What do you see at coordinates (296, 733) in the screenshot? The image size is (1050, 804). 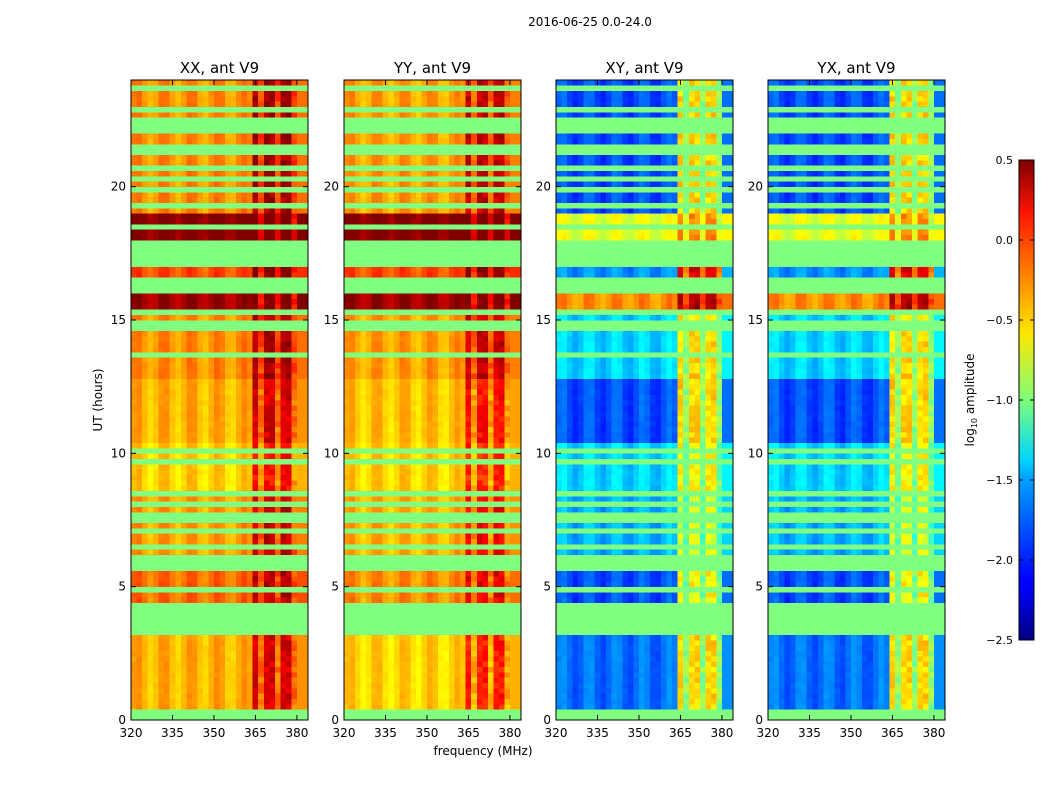 I see `x-tick-label: 380` at bounding box center [296, 733].